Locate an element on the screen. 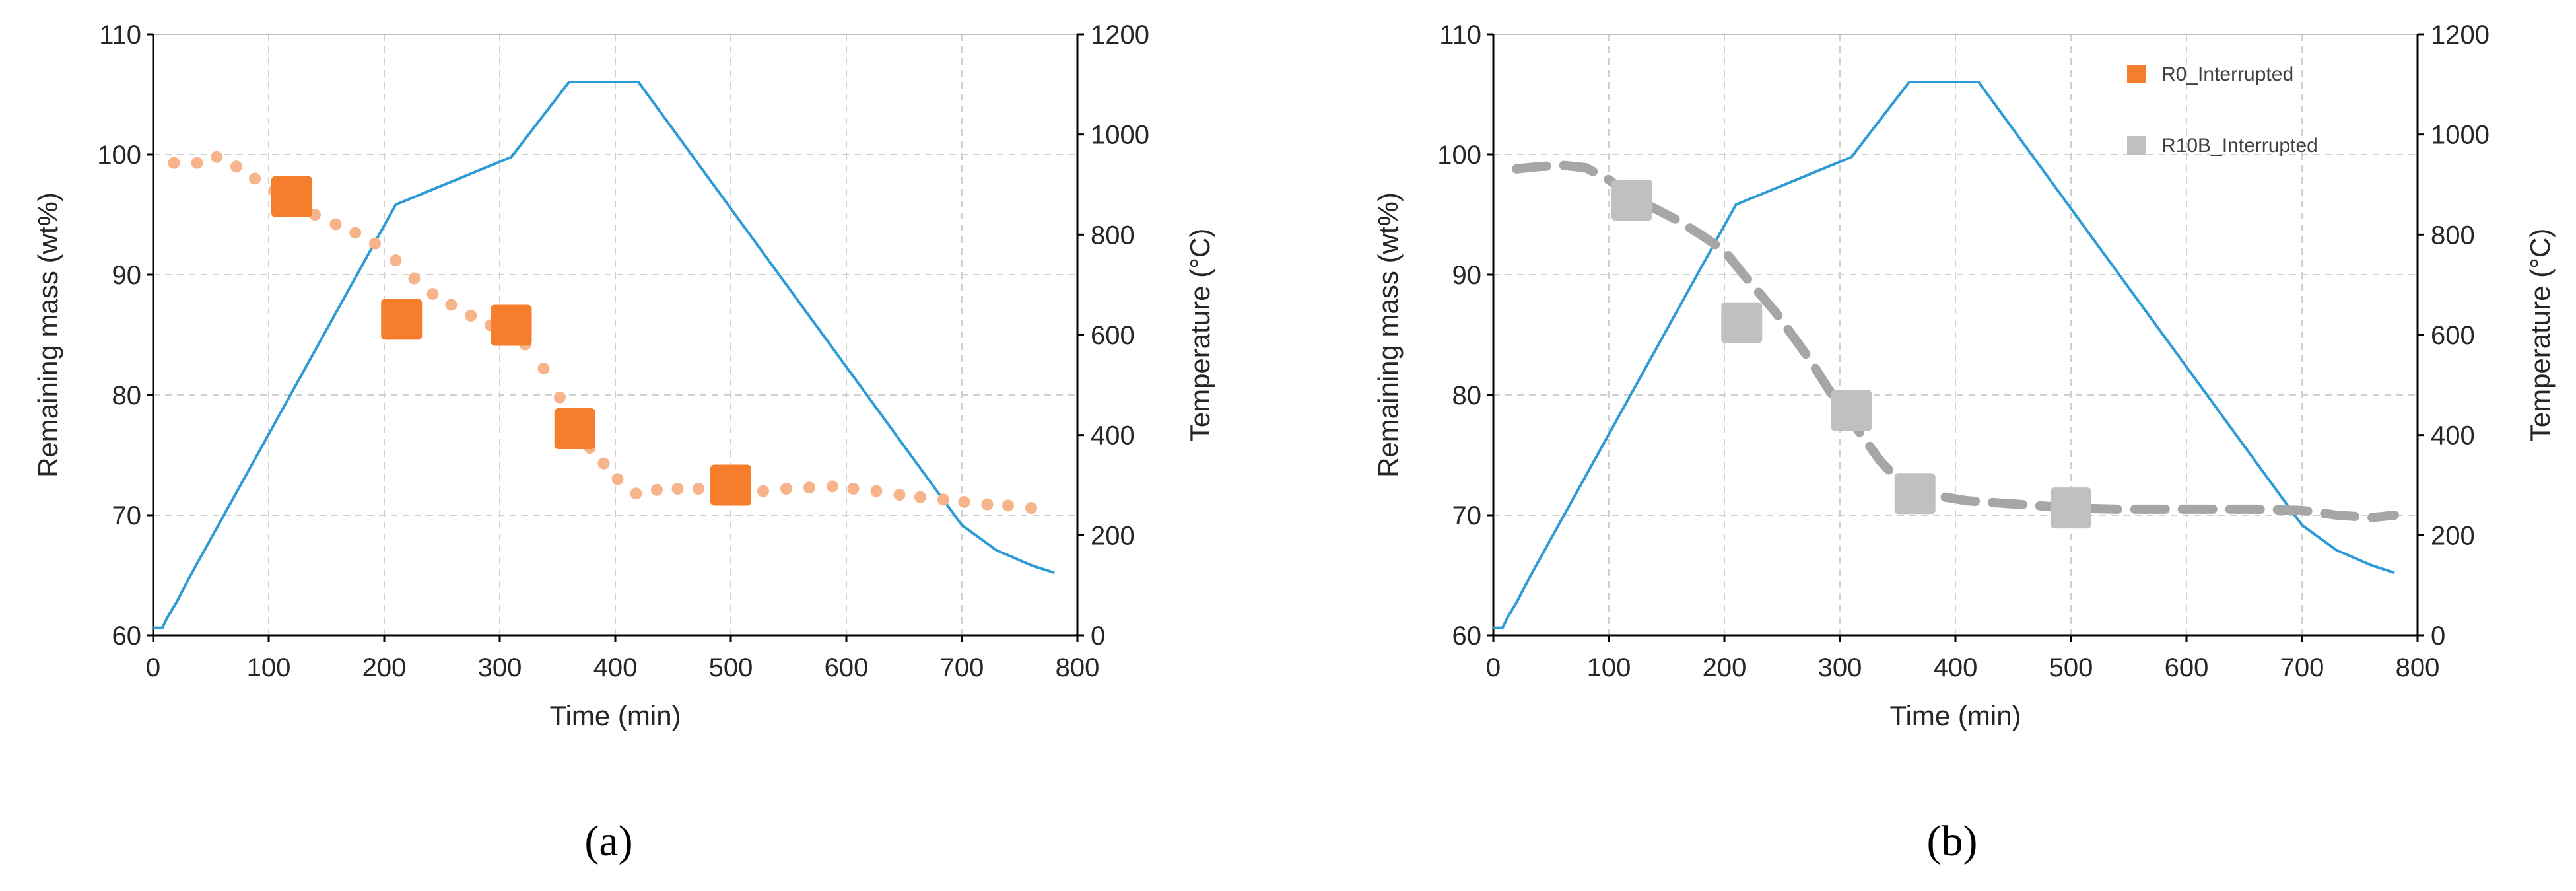 This screenshot has height=891, width=2576. y-tick-label: 70 is located at coordinates (1467, 515).